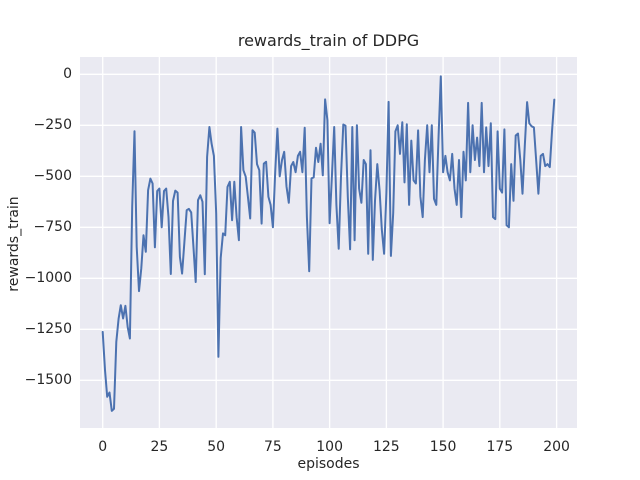 Image resolution: width=640 pixels, height=480 pixels. What do you see at coordinates (328, 464) in the screenshot?
I see `x-axis-label: episodes` at bounding box center [328, 464].